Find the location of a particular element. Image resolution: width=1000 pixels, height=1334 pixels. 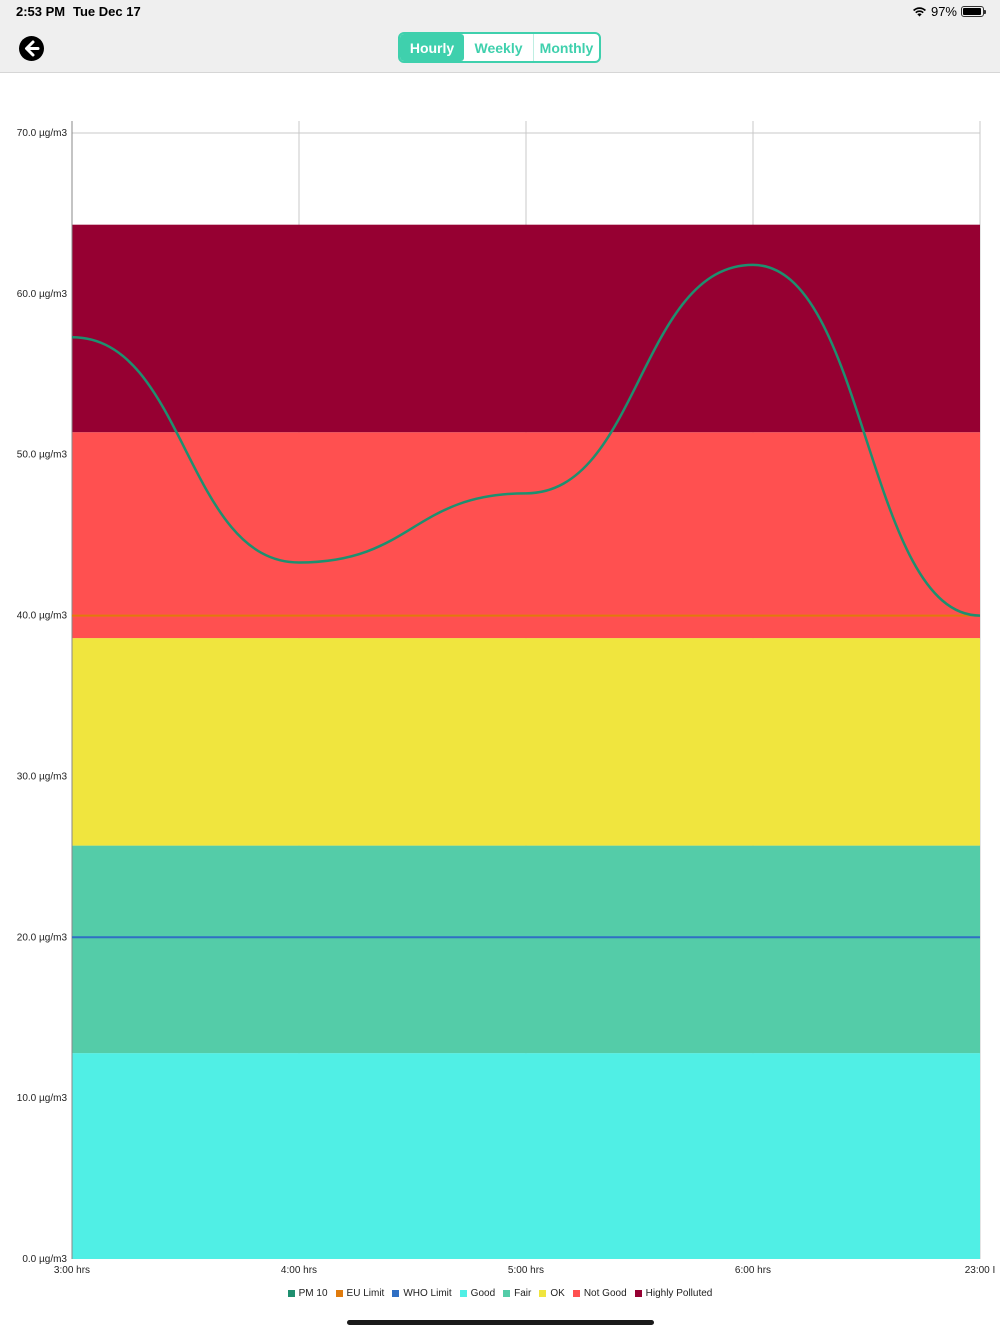

battery-icon is located at coordinates (973, 11).